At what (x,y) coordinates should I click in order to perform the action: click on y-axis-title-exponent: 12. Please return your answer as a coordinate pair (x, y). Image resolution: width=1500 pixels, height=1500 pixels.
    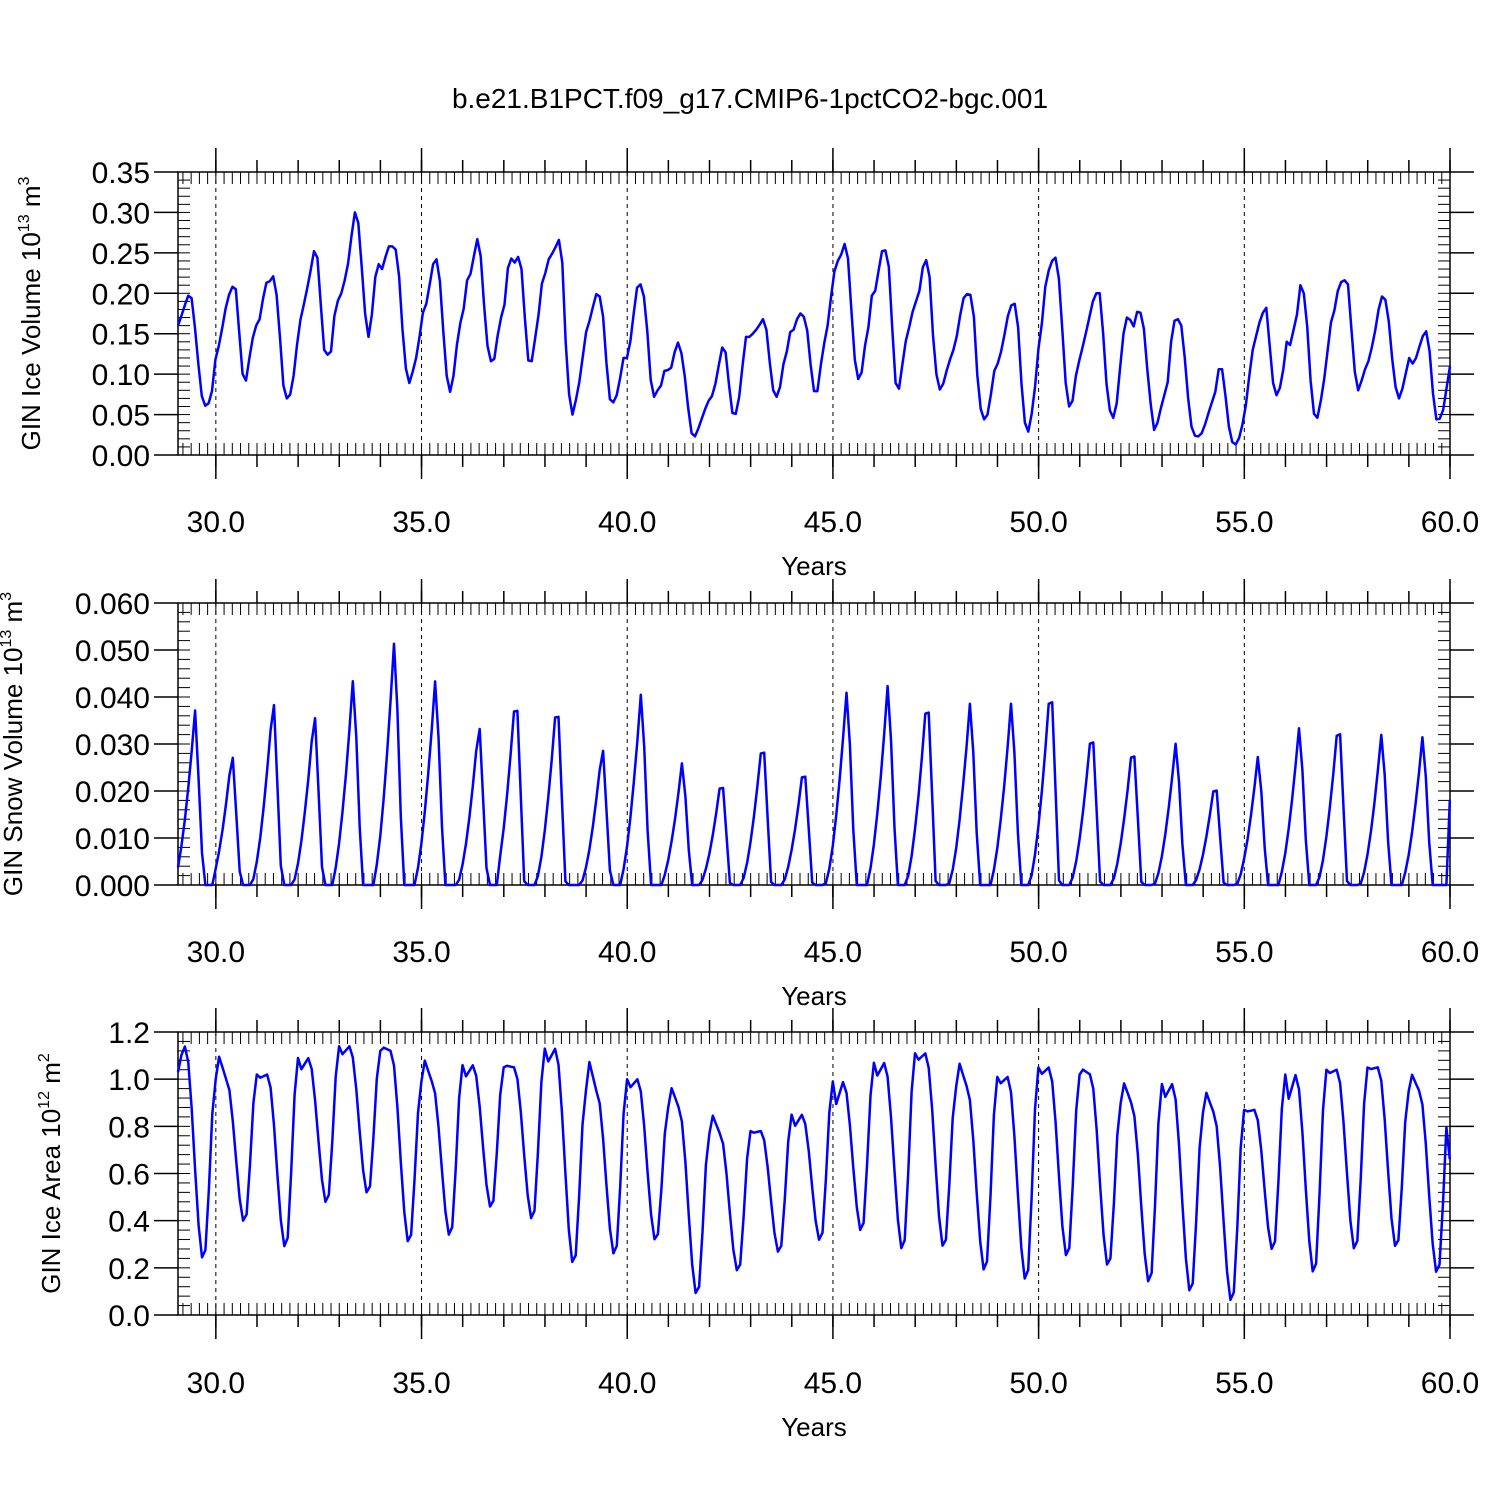
    Looking at the image, I should click on (44, 1100).